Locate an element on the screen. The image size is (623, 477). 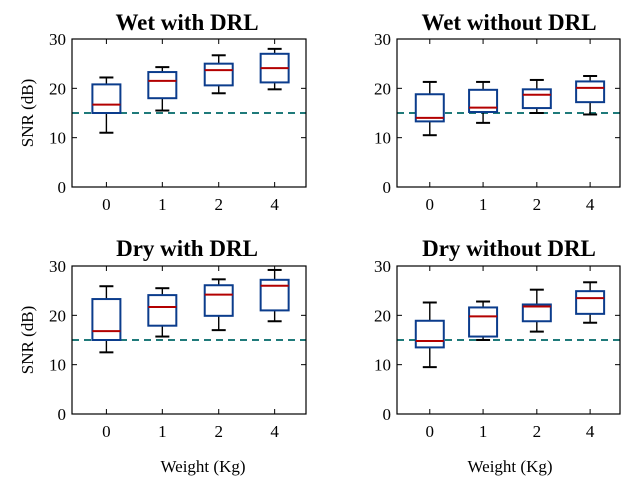
panel-title: Dry with DRL is located at coordinates (187, 248).